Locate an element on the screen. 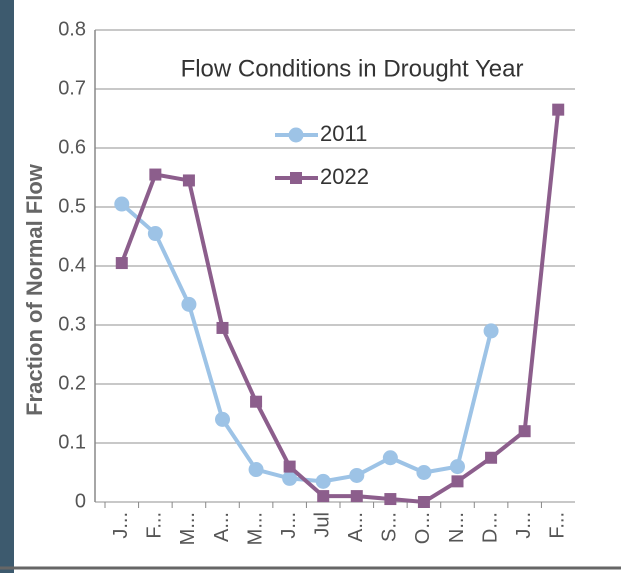 The width and height of the screenshot is (621, 573). y-tick-label: 0 is located at coordinates (80, 501).